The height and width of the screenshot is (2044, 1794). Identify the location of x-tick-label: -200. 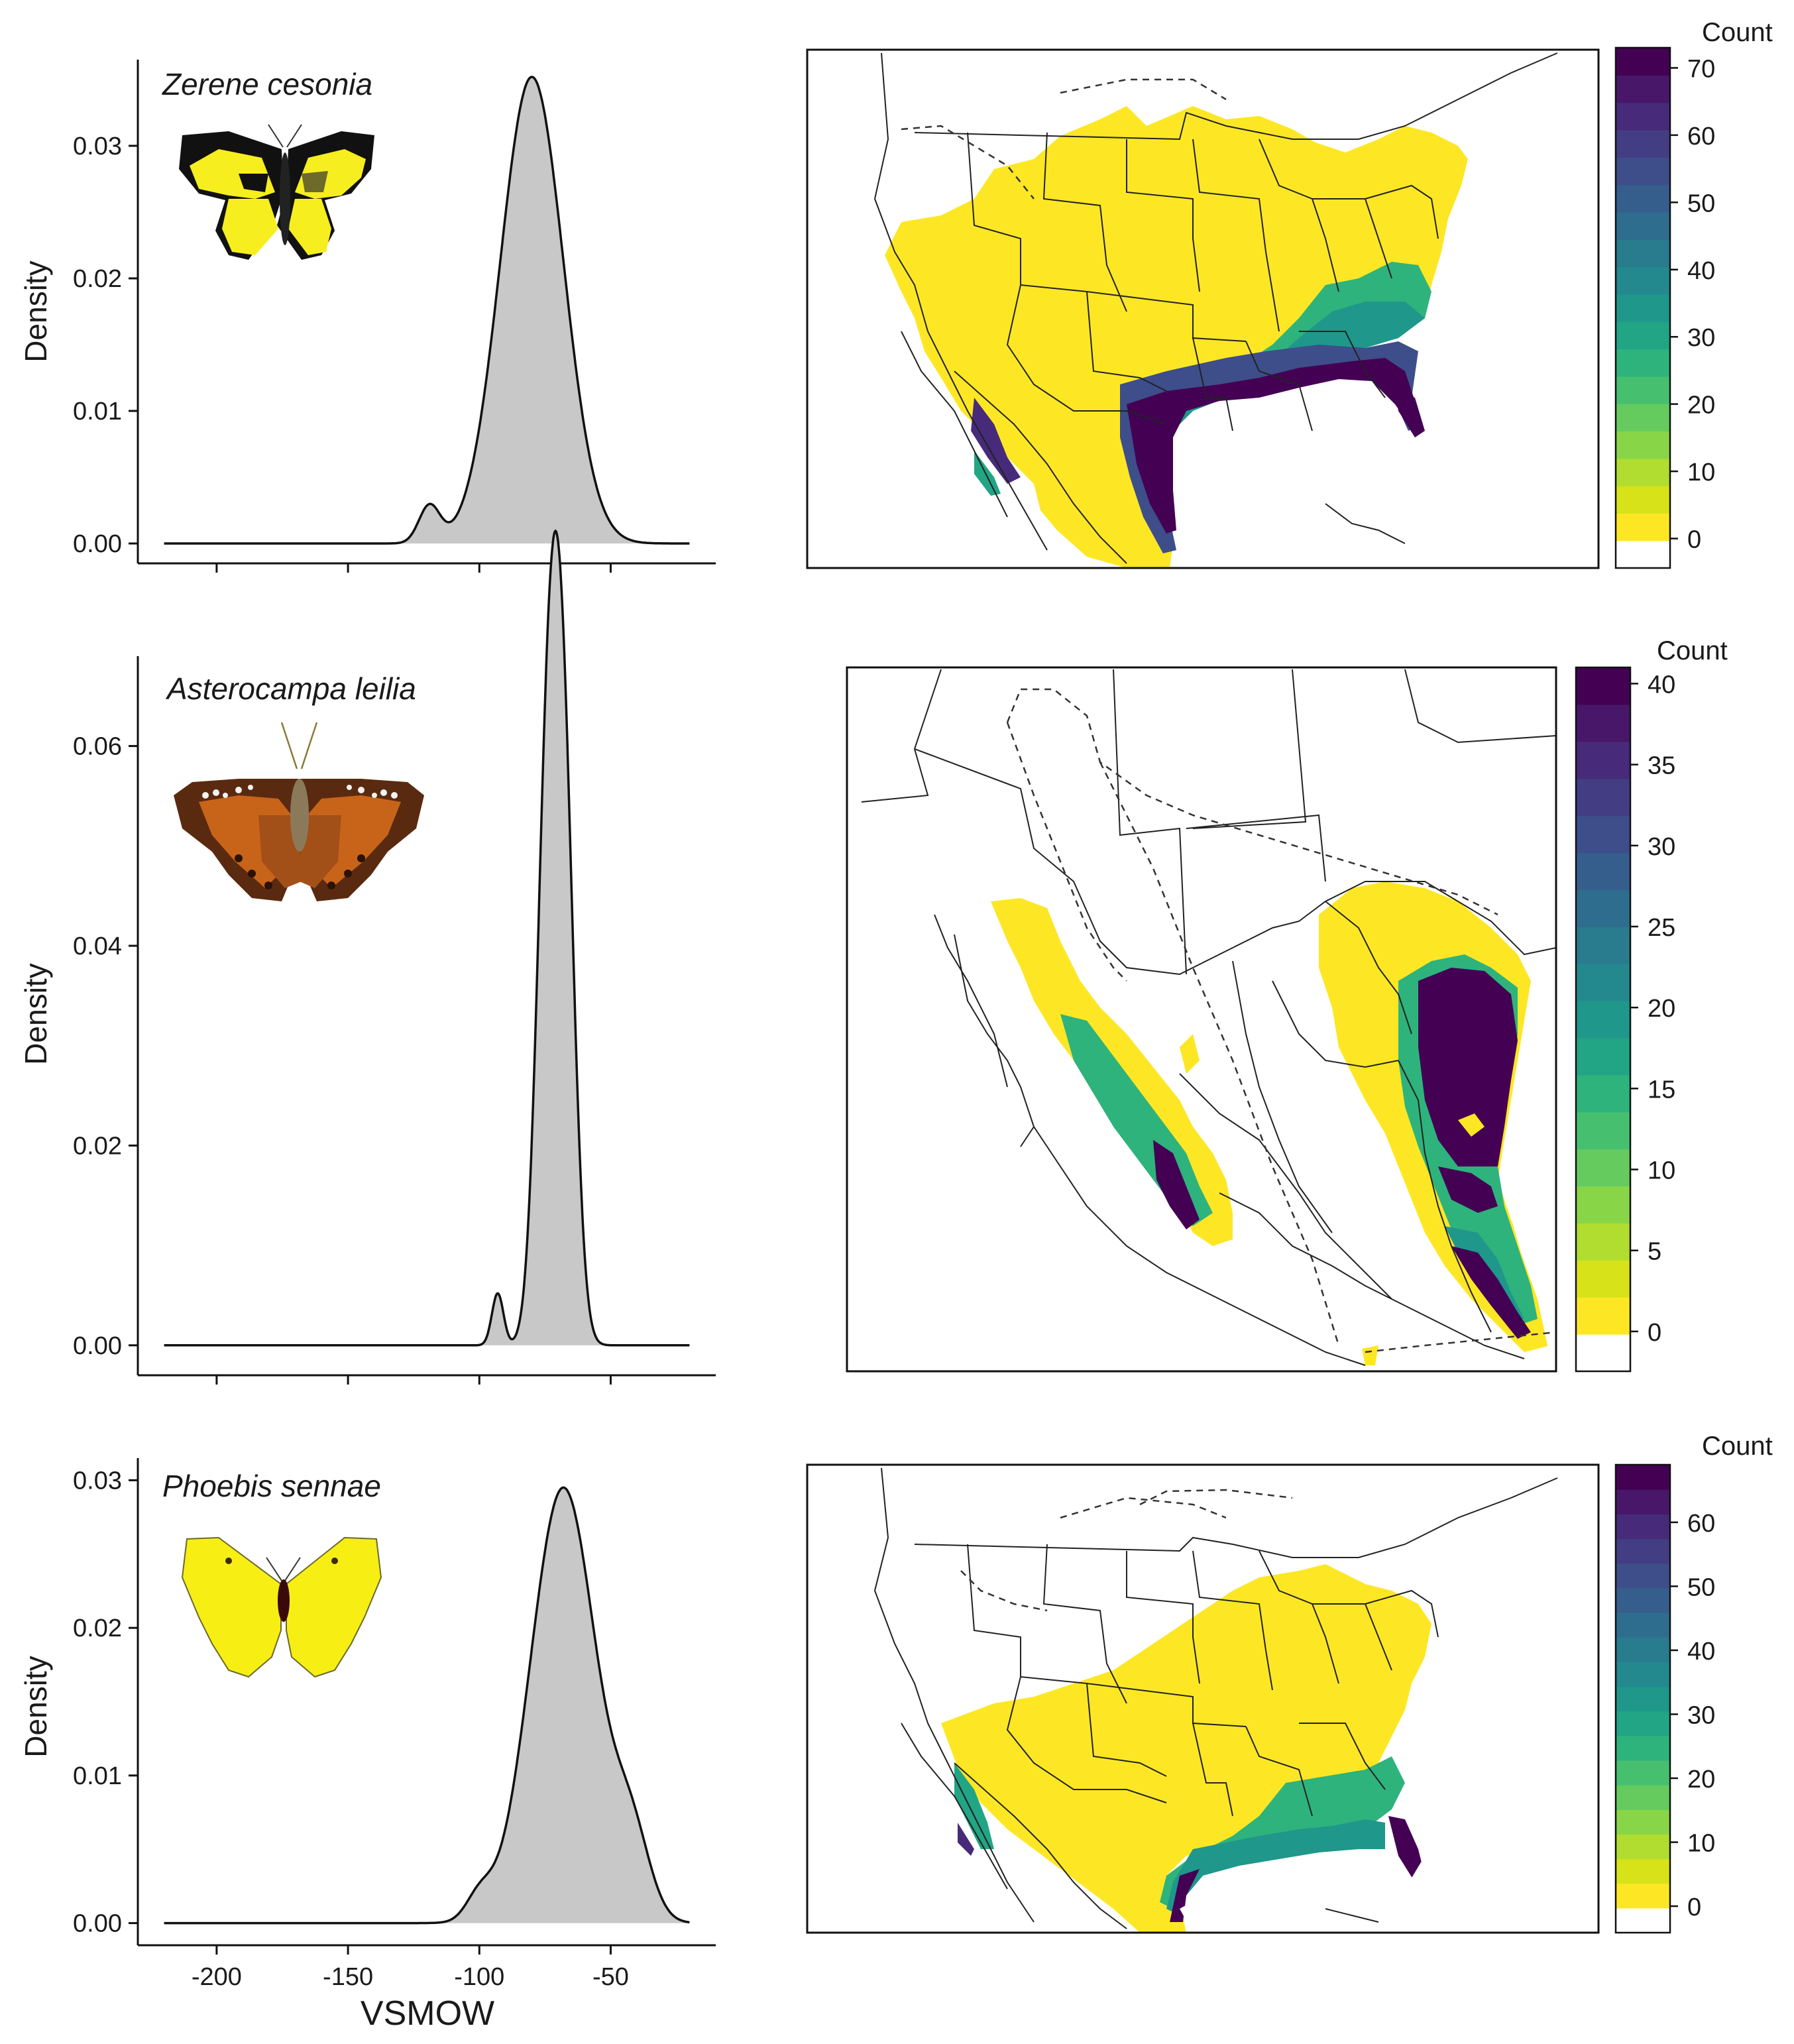
(217, 1977).